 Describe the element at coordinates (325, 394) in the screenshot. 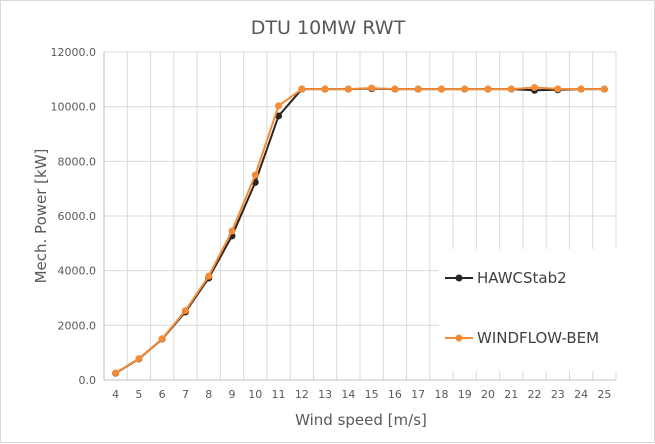

I see `x-tick-label: 13` at that location.